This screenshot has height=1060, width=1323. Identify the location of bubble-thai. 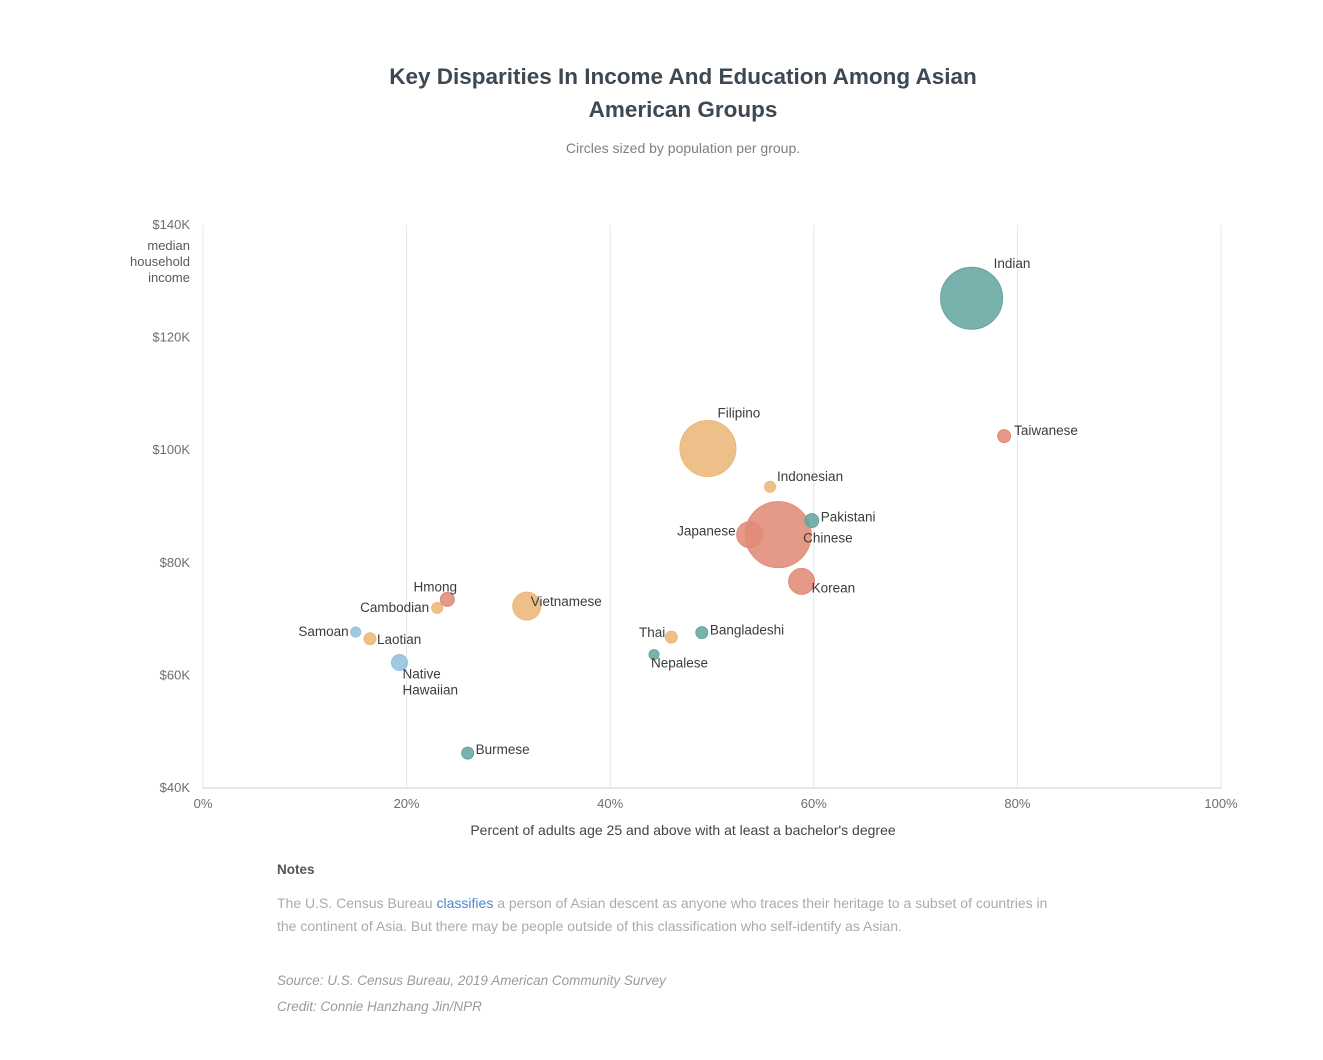
(671, 637).